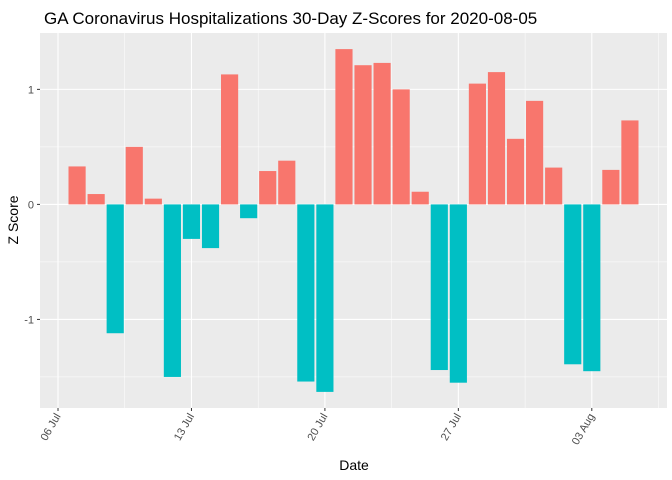 The width and height of the screenshot is (672, 480). I want to click on x-tick-label: 27 Jul, so click(451, 427).